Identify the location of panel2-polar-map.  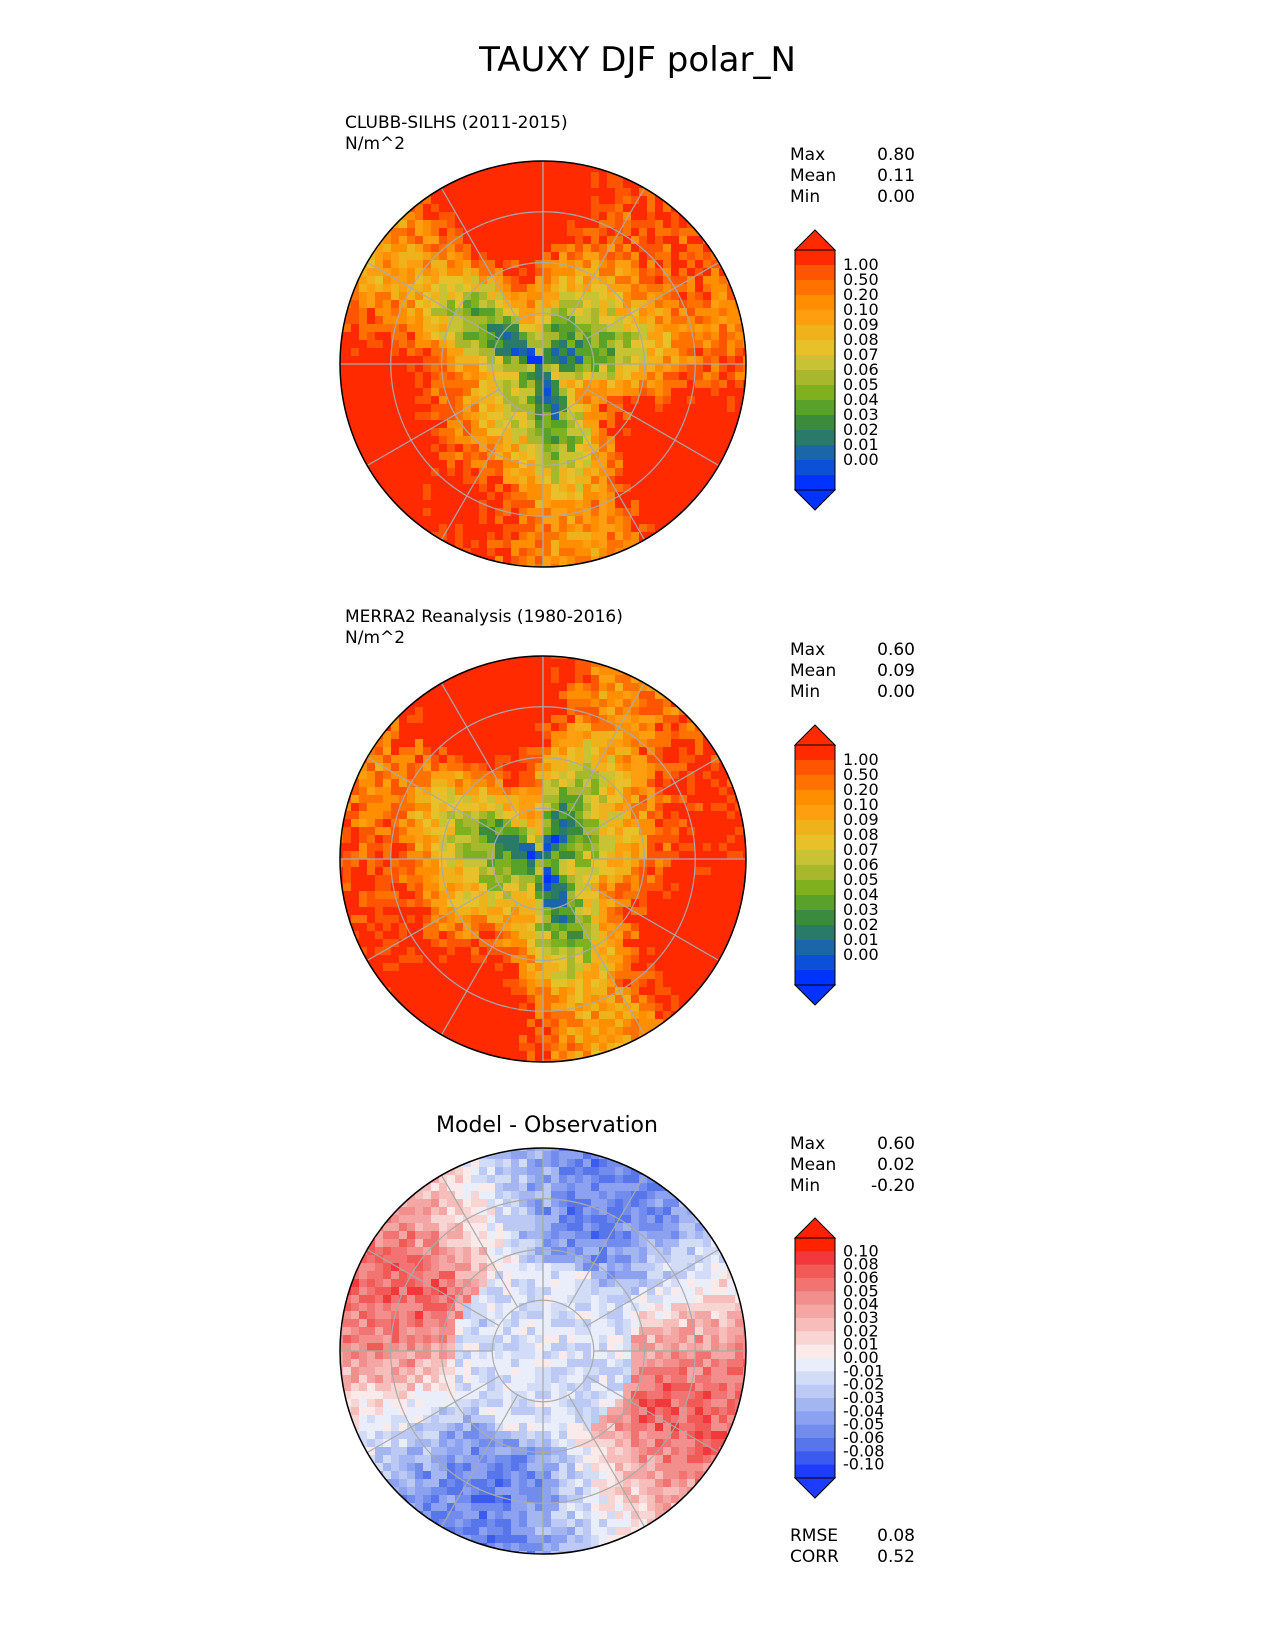
(543, 859).